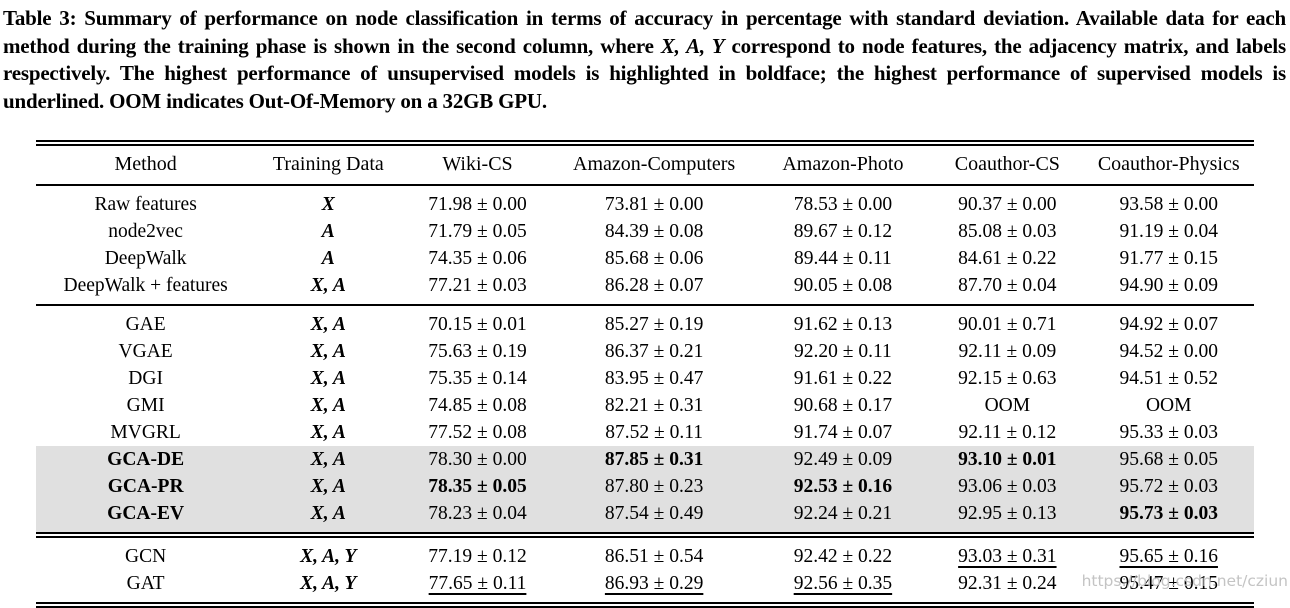  I want to click on value-text: 93.06 ± 0.03, so click(1007, 486).